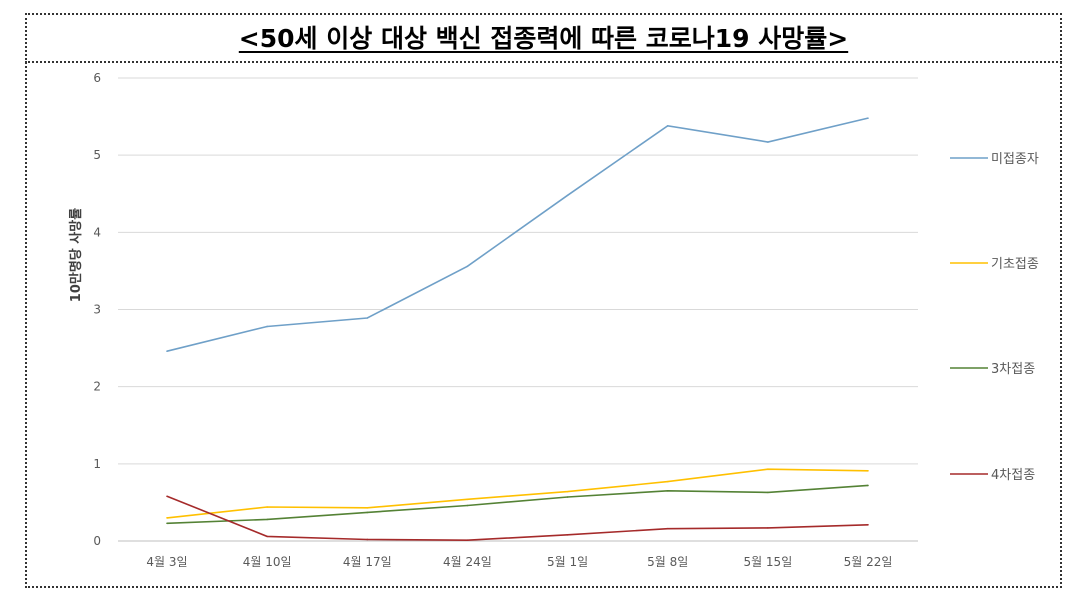 The width and height of the screenshot is (1080, 601). What do you see at coordinates (76, 255) in the screenshot?
I see `y-axis-label: 10만명당 사망률` at bounding box center [76, 255].